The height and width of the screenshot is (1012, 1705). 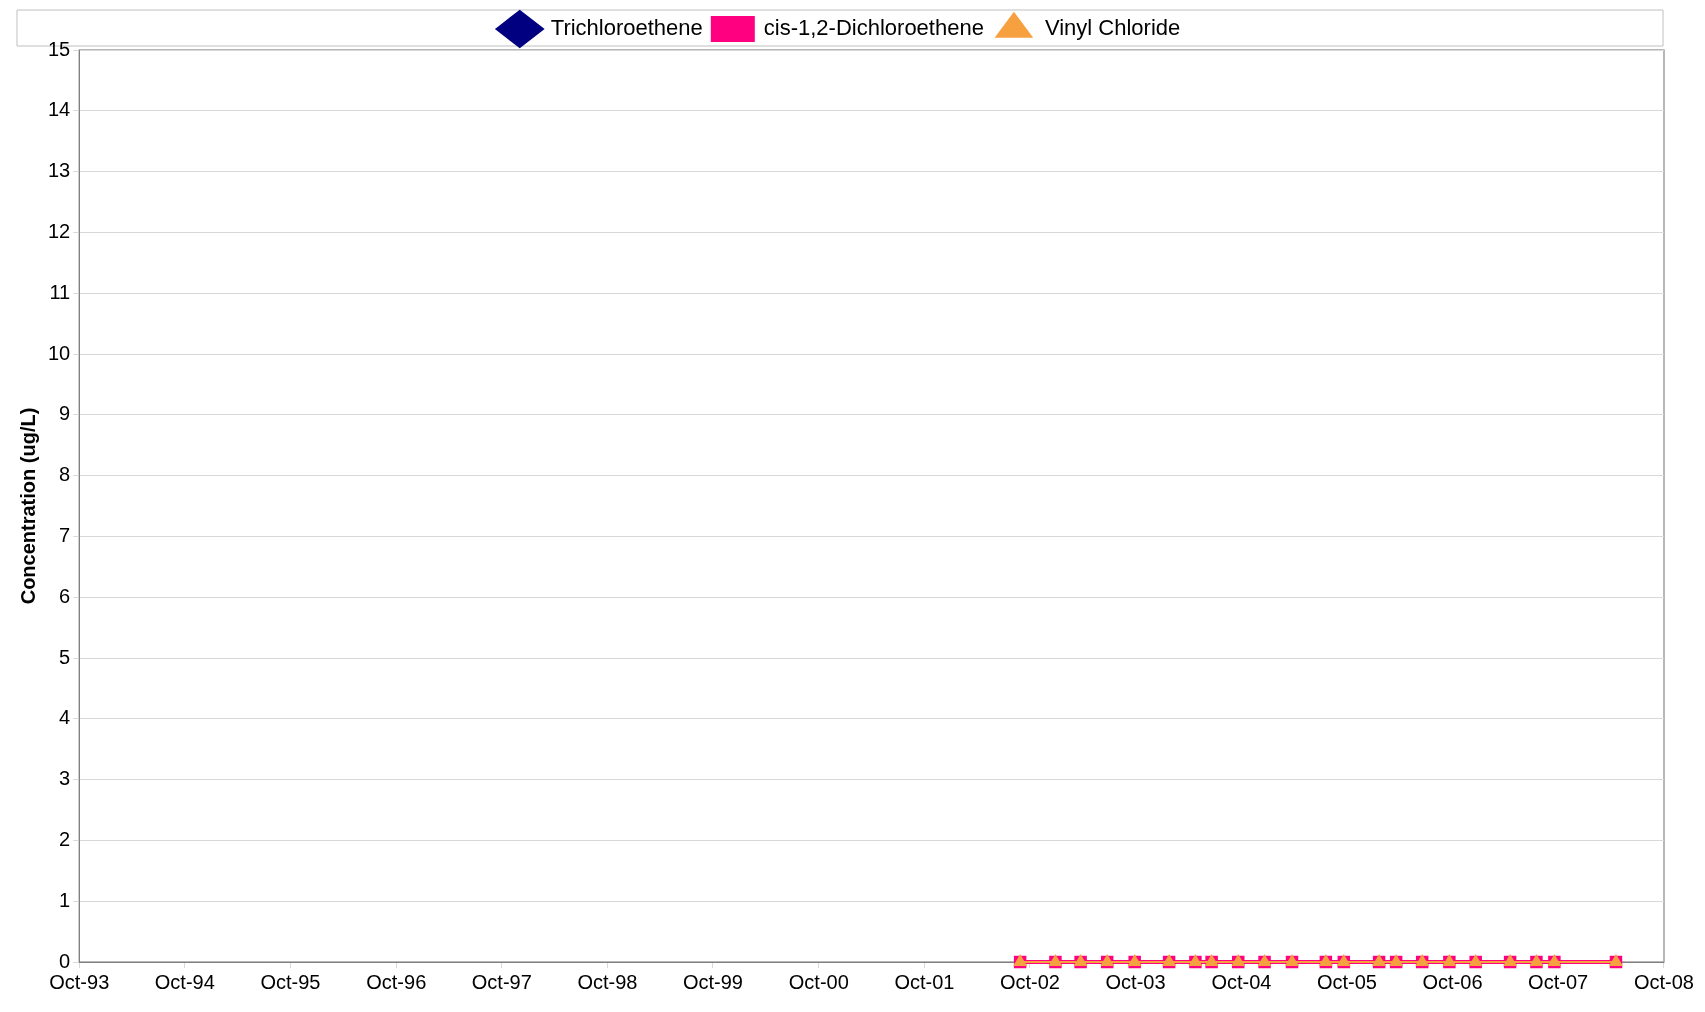 What do you see at coordinates (59, 352) in the screenshot?
I see `y-tick-label: 10` at bounding box center [59, 352].